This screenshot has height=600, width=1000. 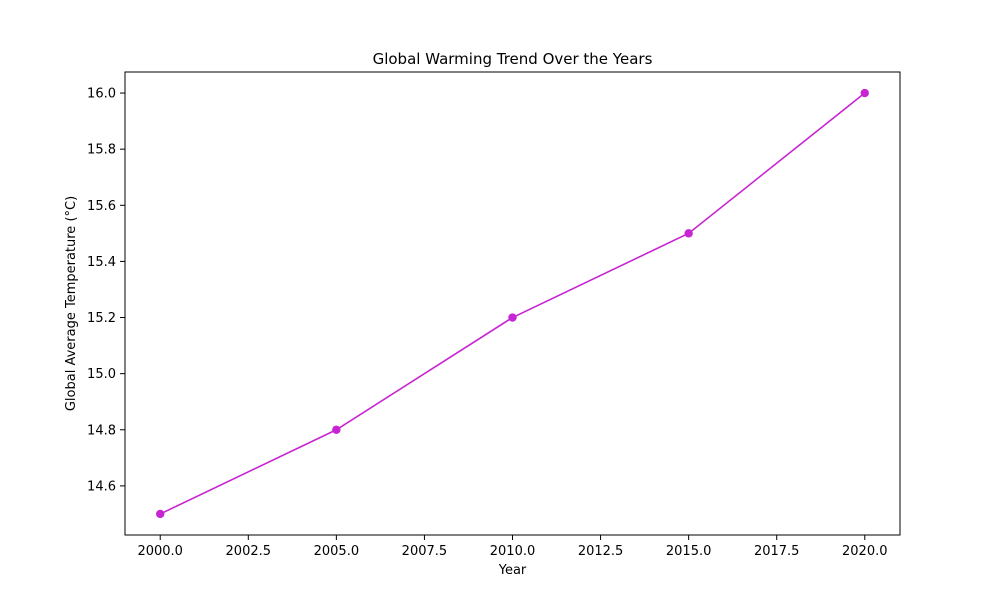 I want to click on y-tick-label: 14.8, so click(x=101, y=430).